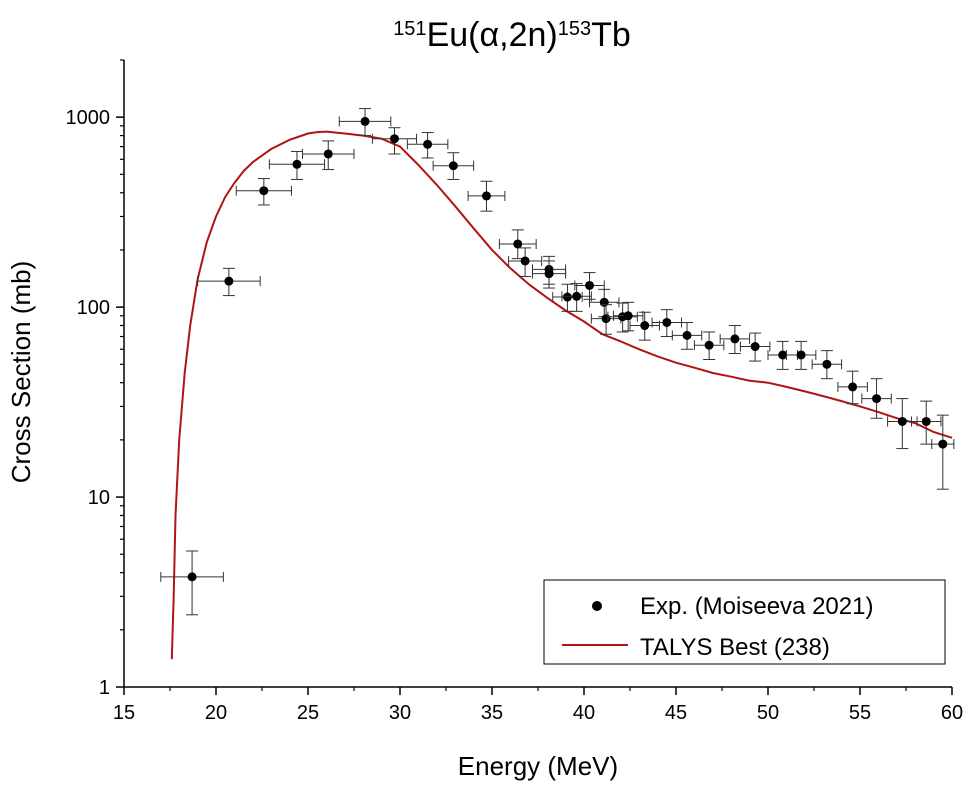 The image size is (974, 790). What do you see at coordinates (597, 606) in the screenshot?
I see `legend-marker-exp` at bounding box center [597, 606].